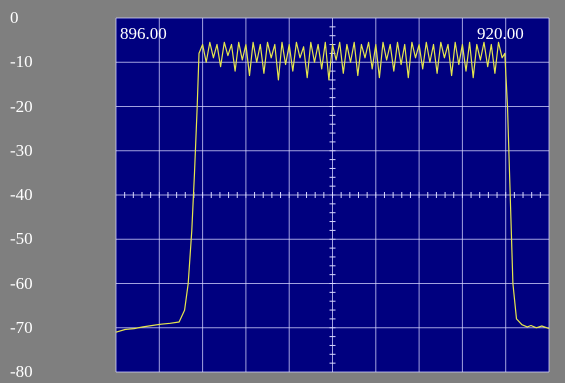  Describe the element at coordinates (35, 194) in the screenshot. I see `y-tick-label: -40` at that location.